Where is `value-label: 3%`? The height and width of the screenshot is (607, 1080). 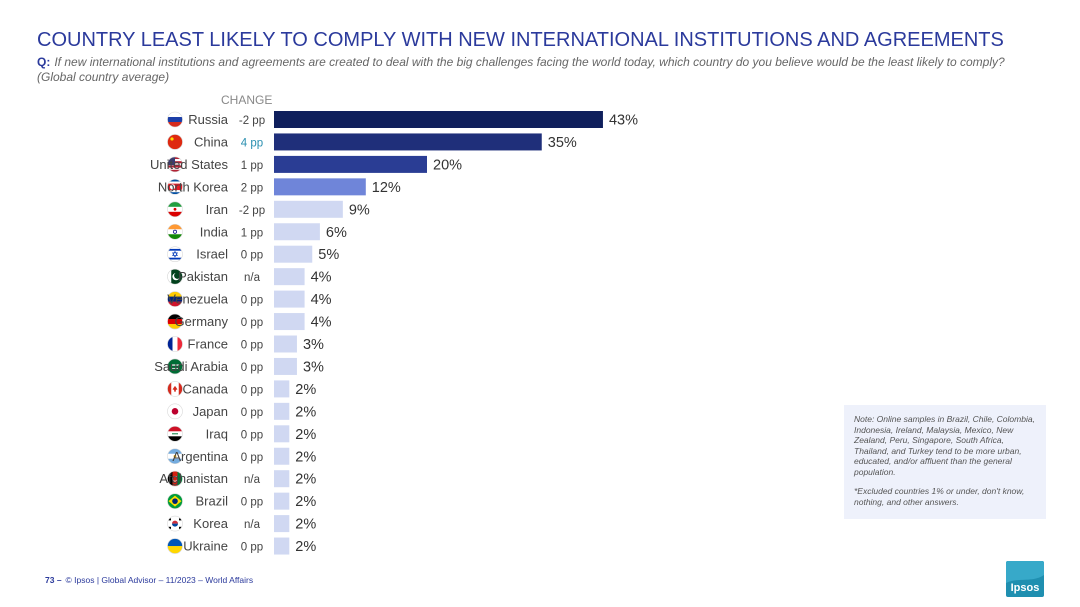 value-label: 3% is located at coordinates (313, 345).